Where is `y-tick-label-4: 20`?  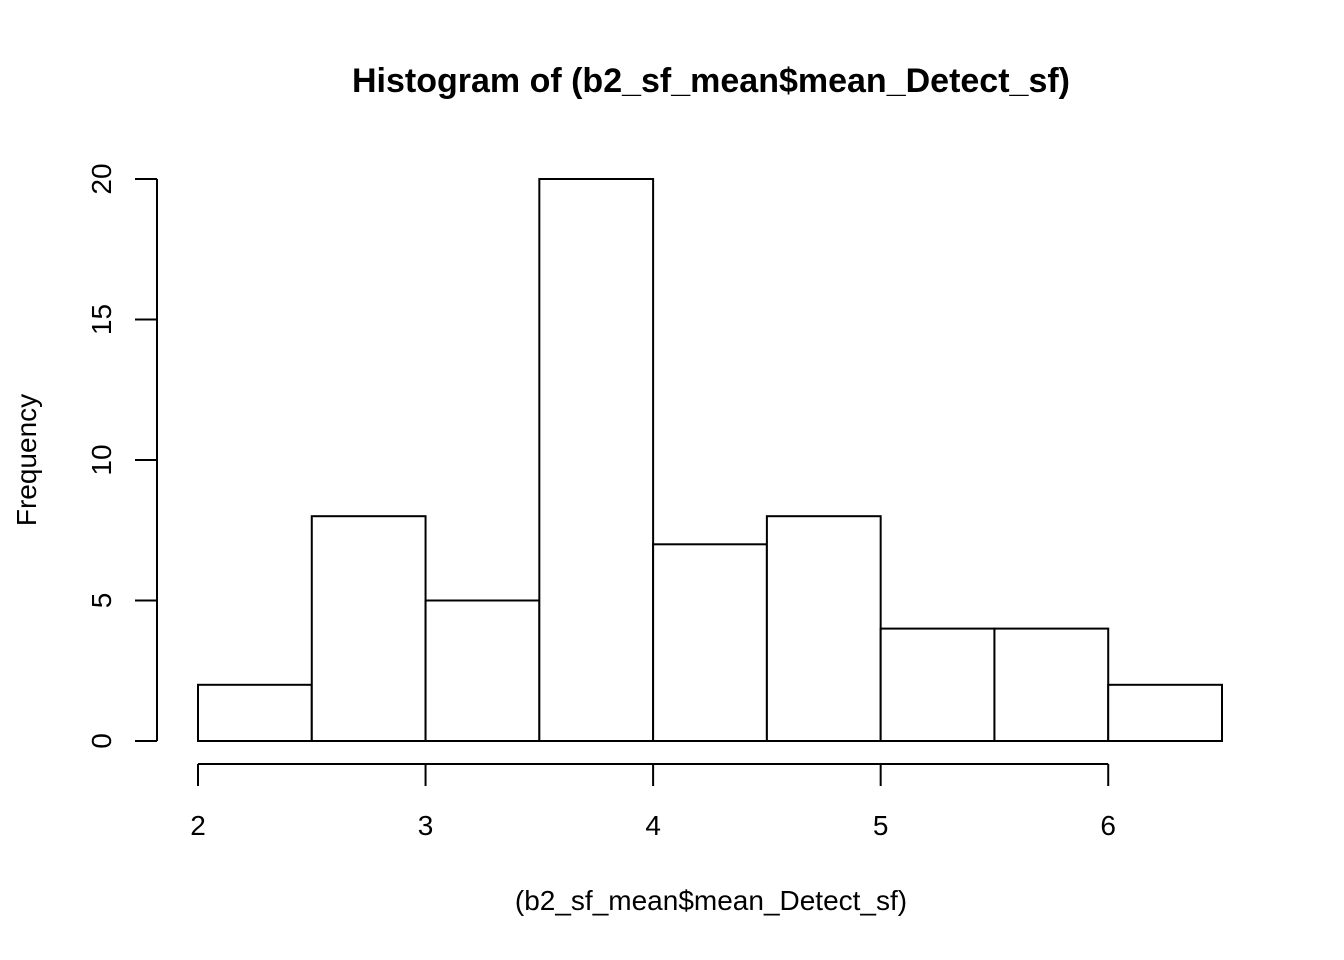
y-tick-label-4: 20 is located at coordinates (101, 178).